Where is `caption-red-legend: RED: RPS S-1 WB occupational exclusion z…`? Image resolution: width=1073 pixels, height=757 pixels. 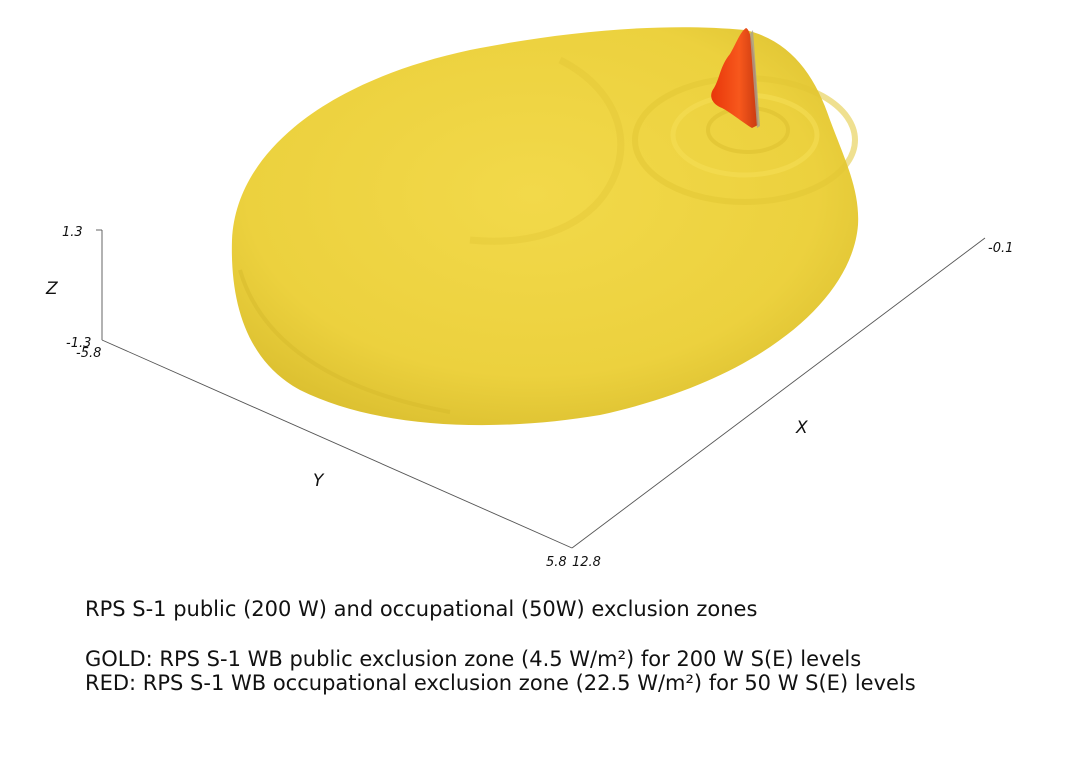 caption-red-legend: RED: RPS S-1 WB occupational exclusion z… is located at coordinates (500, 683).